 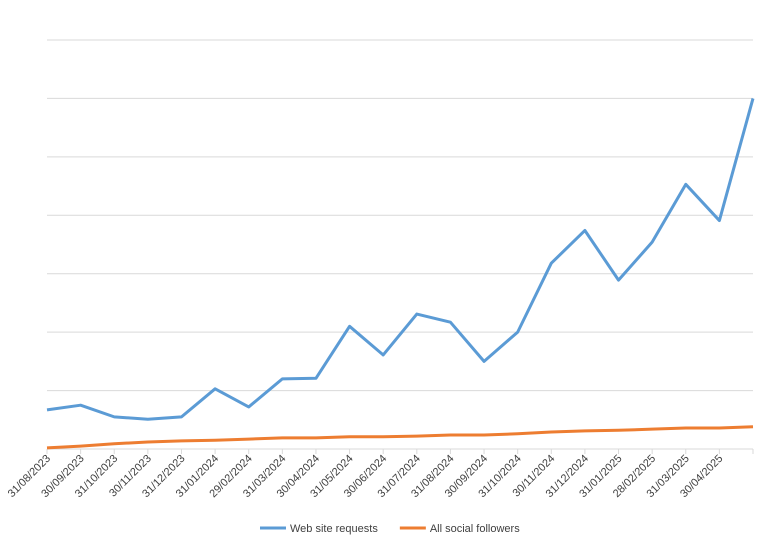 I want to click on series-line, so click(x=400, y=437).